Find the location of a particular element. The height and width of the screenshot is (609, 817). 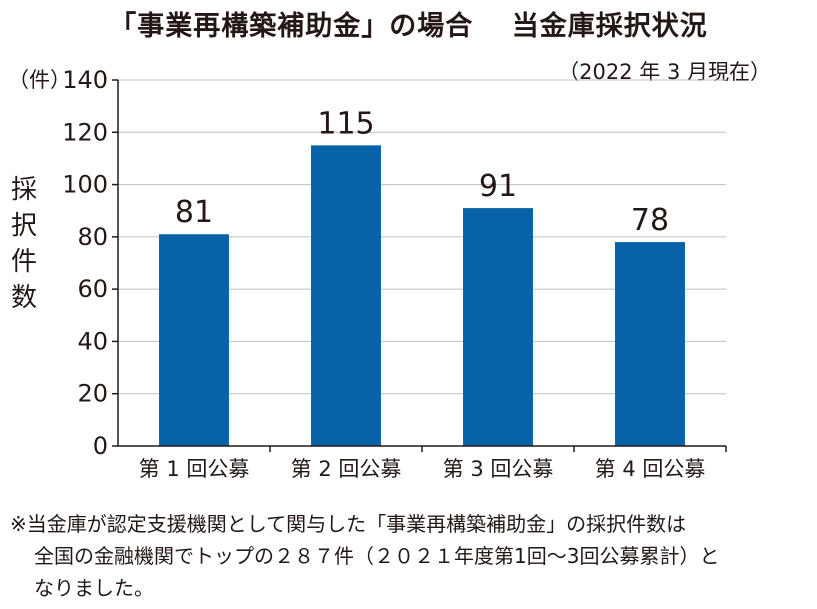

footnote-line-1: ※当金庫が認定支援機関として関与した「事業再構築補助金」の採択件数は is located at coordinates (348, 524).